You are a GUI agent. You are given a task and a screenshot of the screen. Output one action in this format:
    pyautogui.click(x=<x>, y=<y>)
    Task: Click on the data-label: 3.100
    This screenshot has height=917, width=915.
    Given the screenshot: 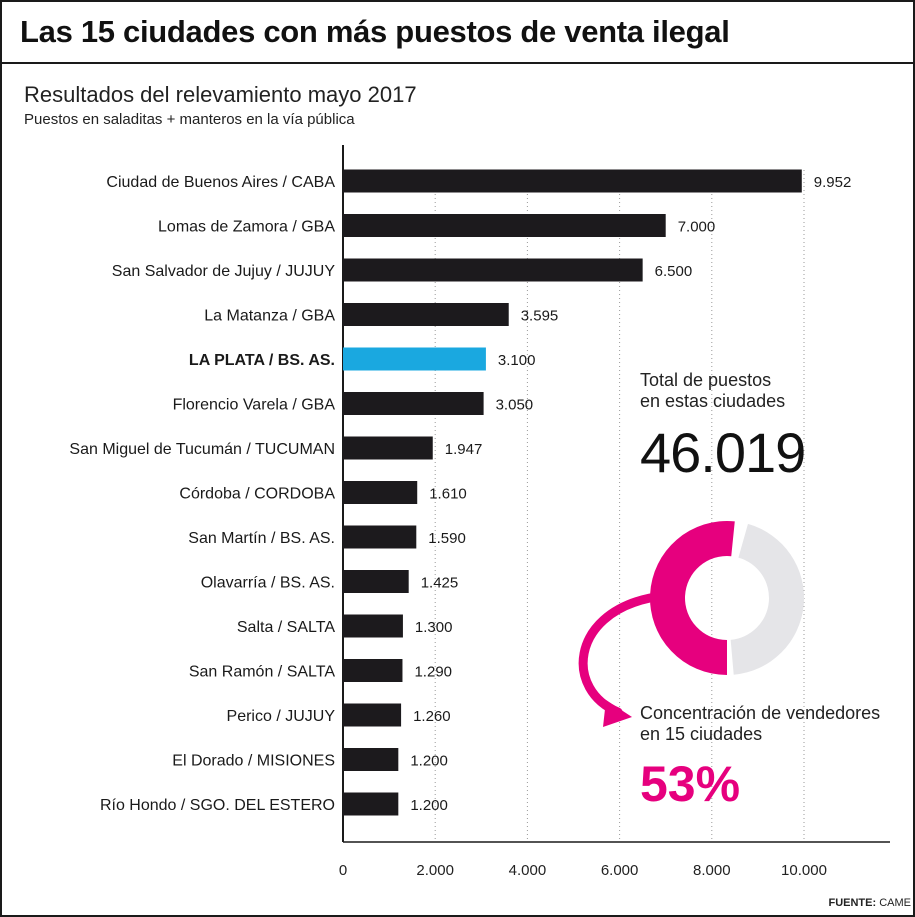 What is the action you would take?
    pyautogui.click(x=517, y=360)
    